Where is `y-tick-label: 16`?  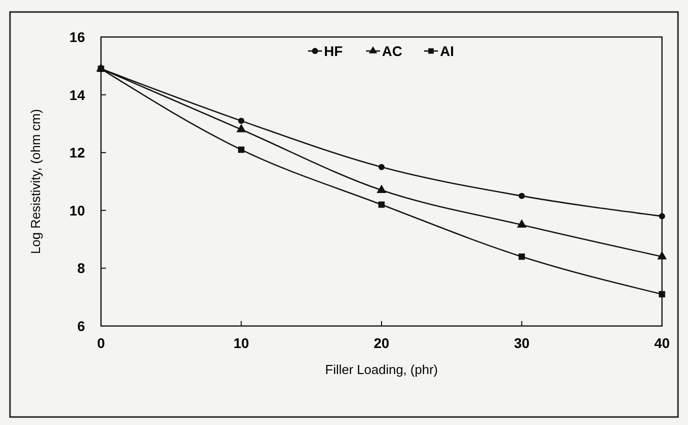 y-tick-label: 16 is located at coordinates (77, 37).